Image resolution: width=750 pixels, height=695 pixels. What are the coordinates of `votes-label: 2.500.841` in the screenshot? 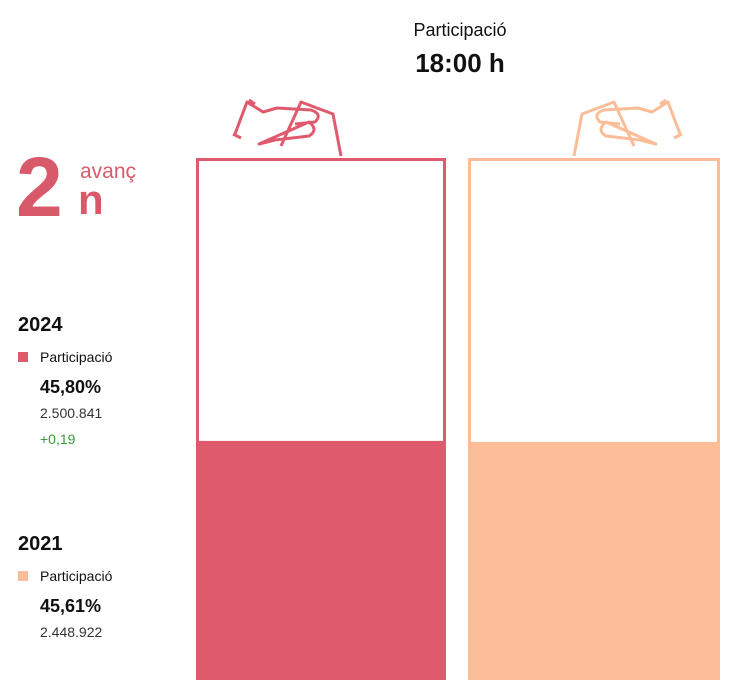 It's located at (71, 413).